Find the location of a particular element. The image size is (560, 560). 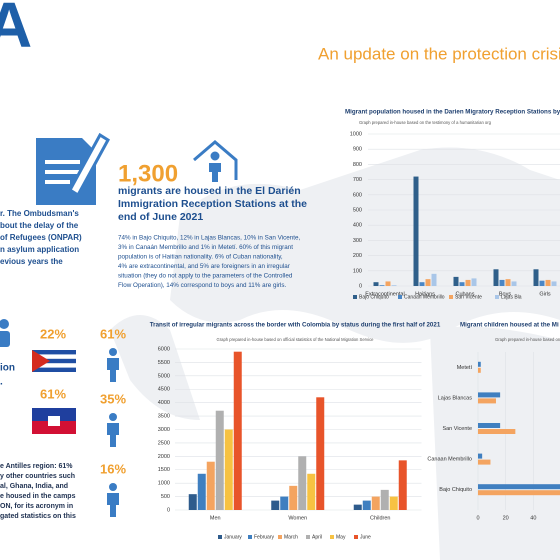

y-tick-label: 1500 is located at coordinates (164, 470).